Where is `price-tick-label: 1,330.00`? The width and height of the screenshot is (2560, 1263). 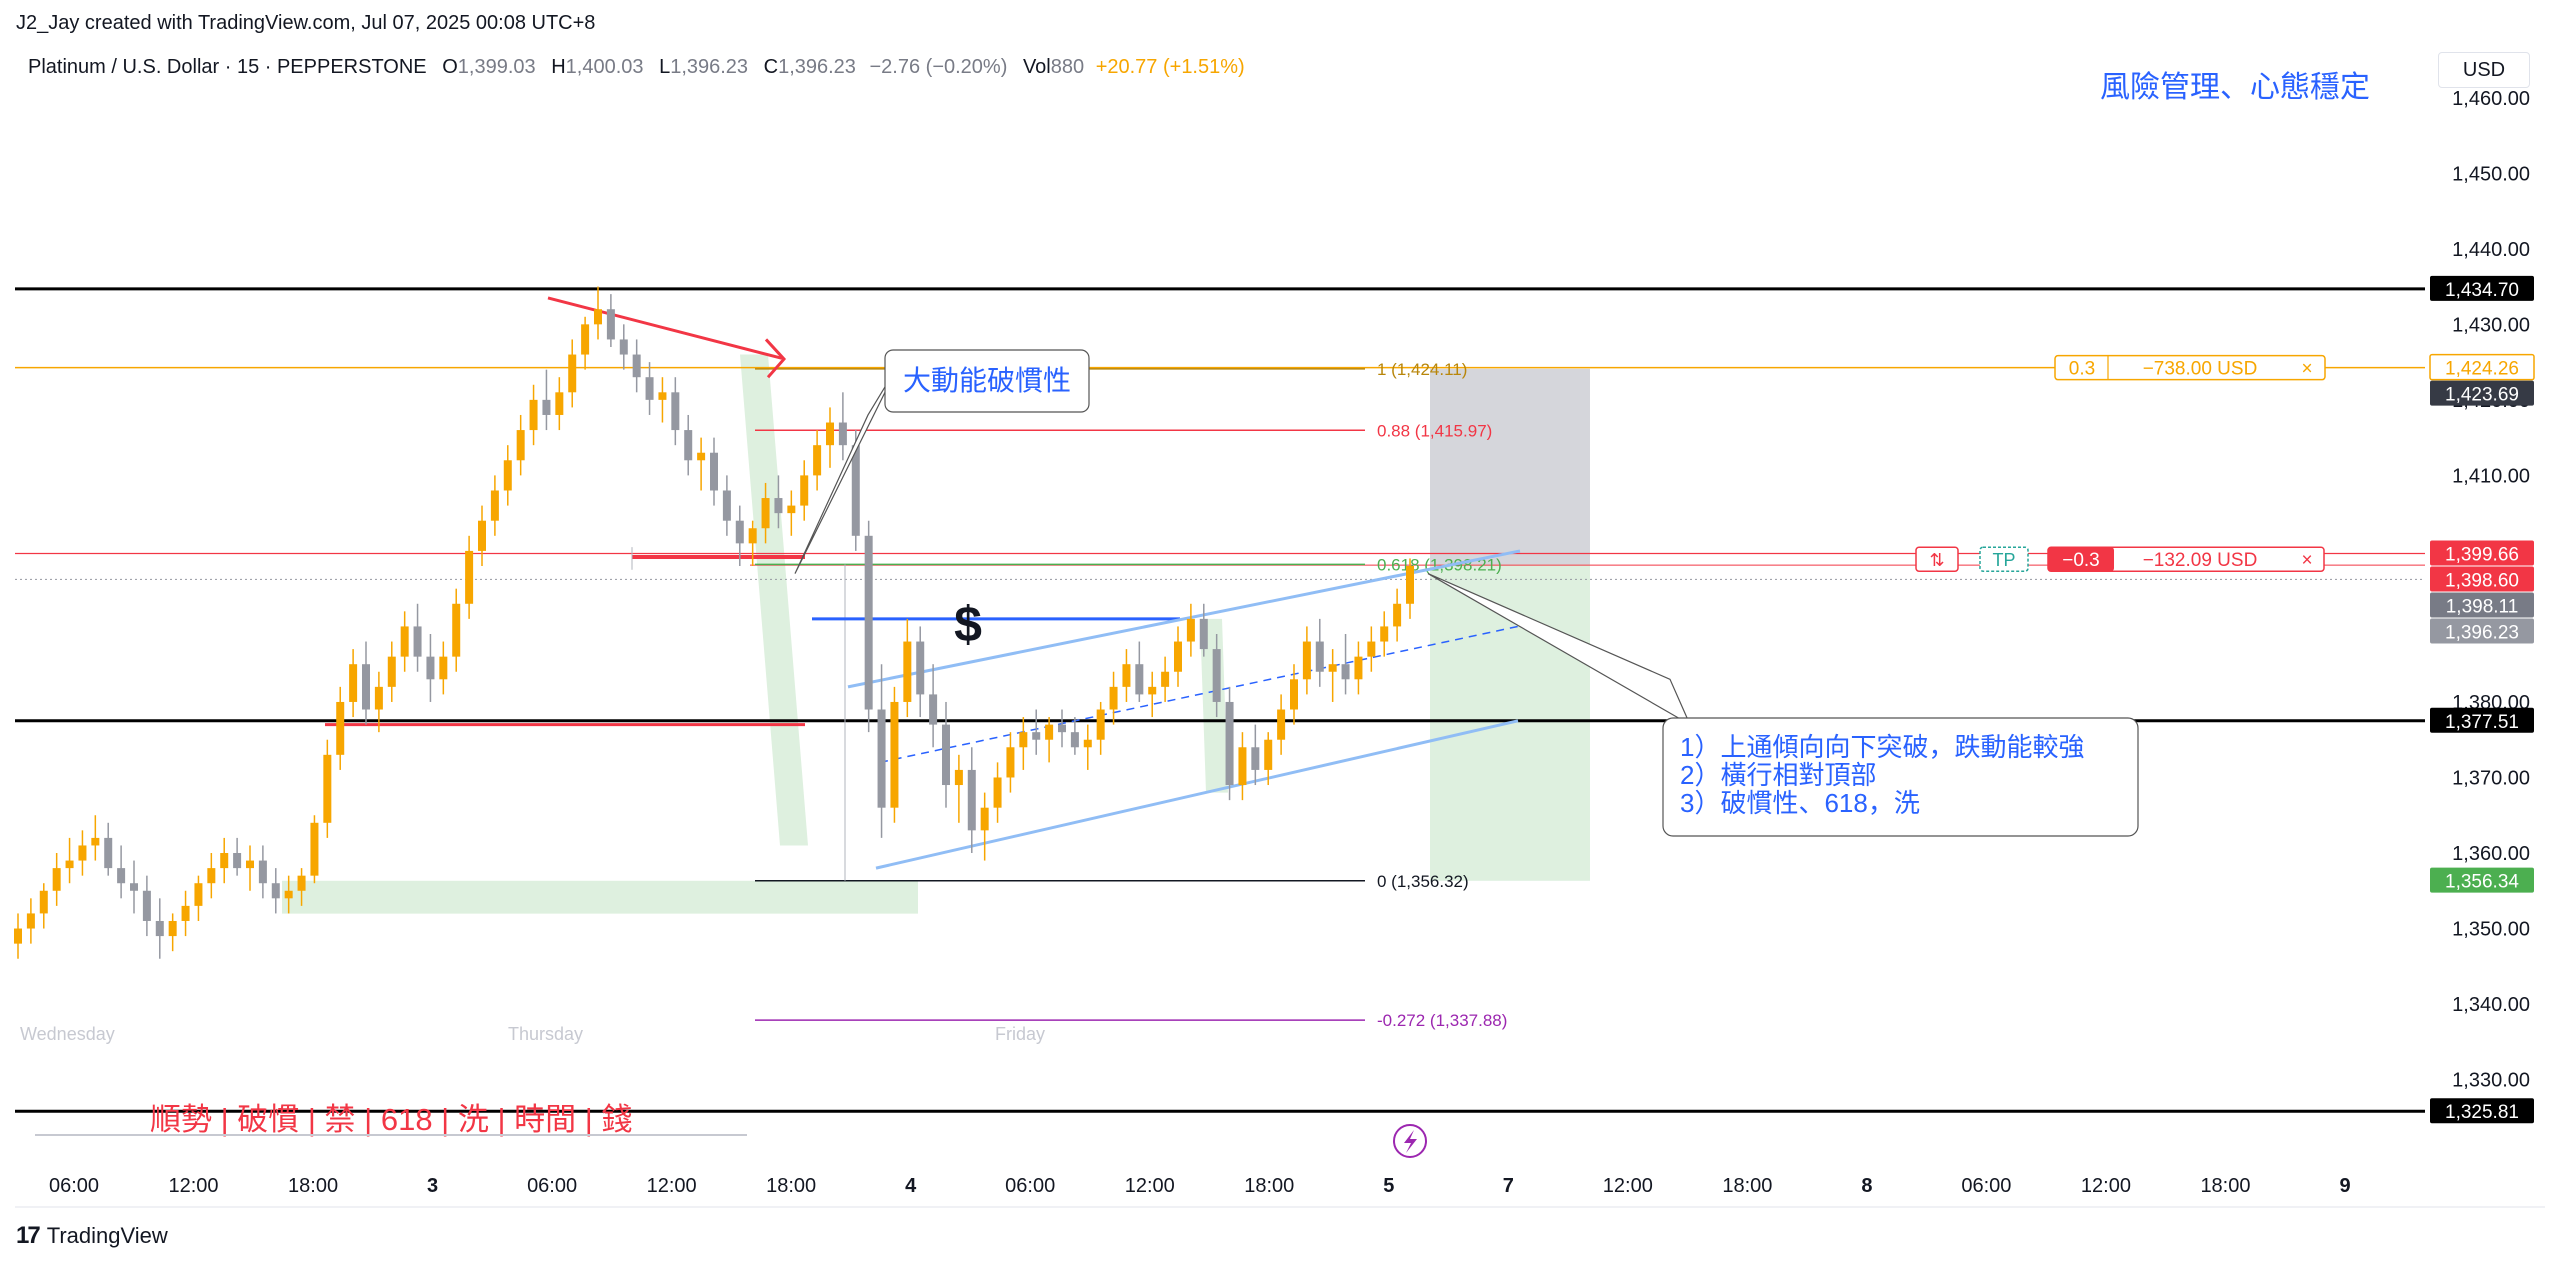
price-tick-label: 1,330.00 is located at coordinates (2491, 1081).